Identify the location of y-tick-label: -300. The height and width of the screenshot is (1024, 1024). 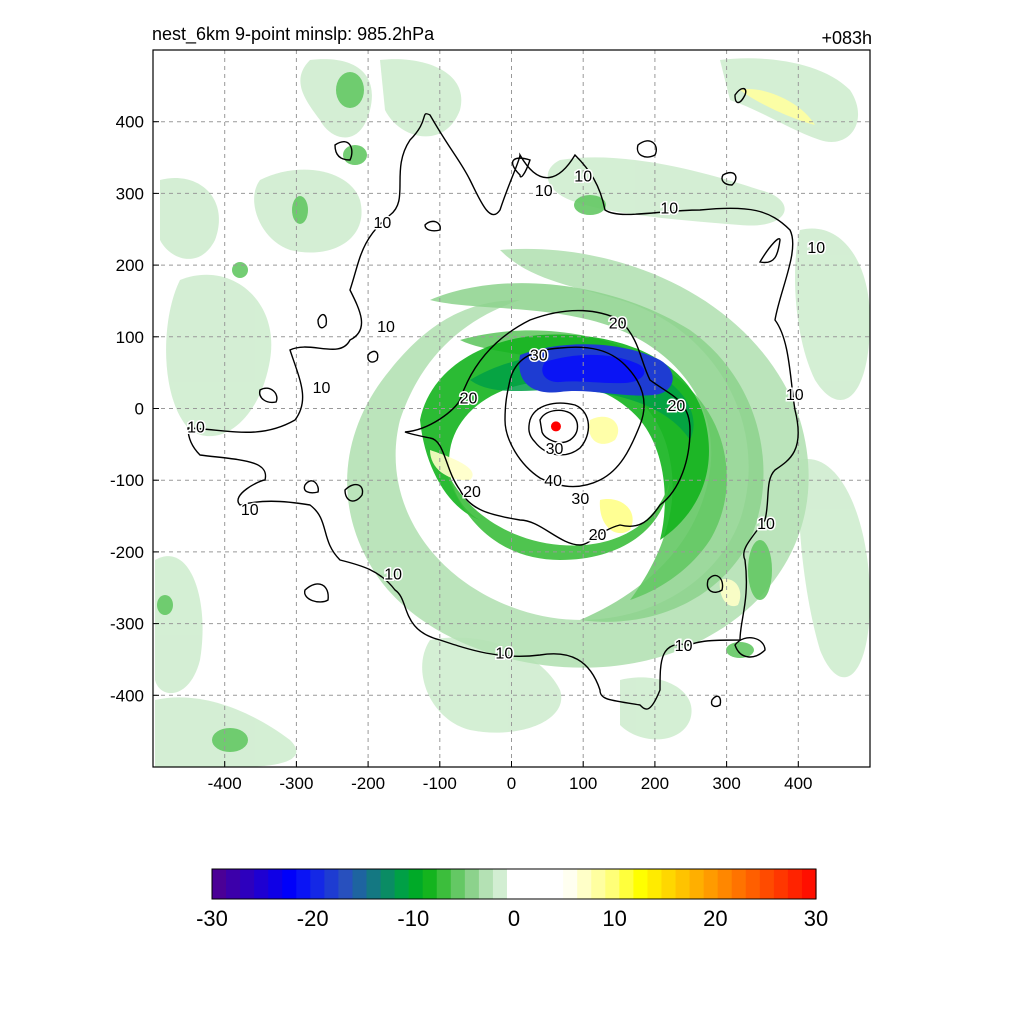
(127, 624).